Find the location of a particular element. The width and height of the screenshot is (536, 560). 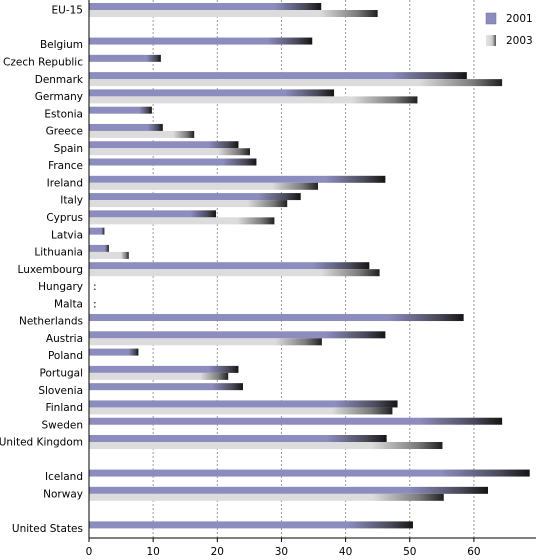

category-label: Ireland is located at coordinates (65, 183).